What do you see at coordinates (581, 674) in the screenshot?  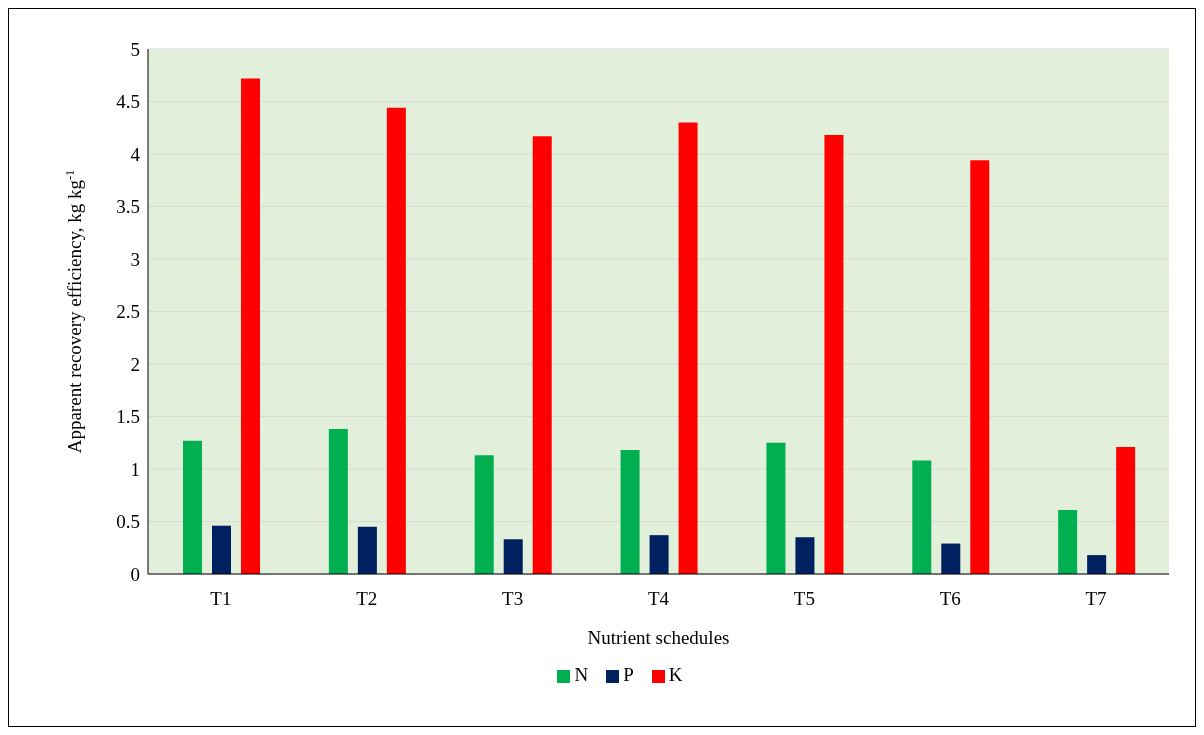 I see `legend-label: N` at bounding box center [581, 674].